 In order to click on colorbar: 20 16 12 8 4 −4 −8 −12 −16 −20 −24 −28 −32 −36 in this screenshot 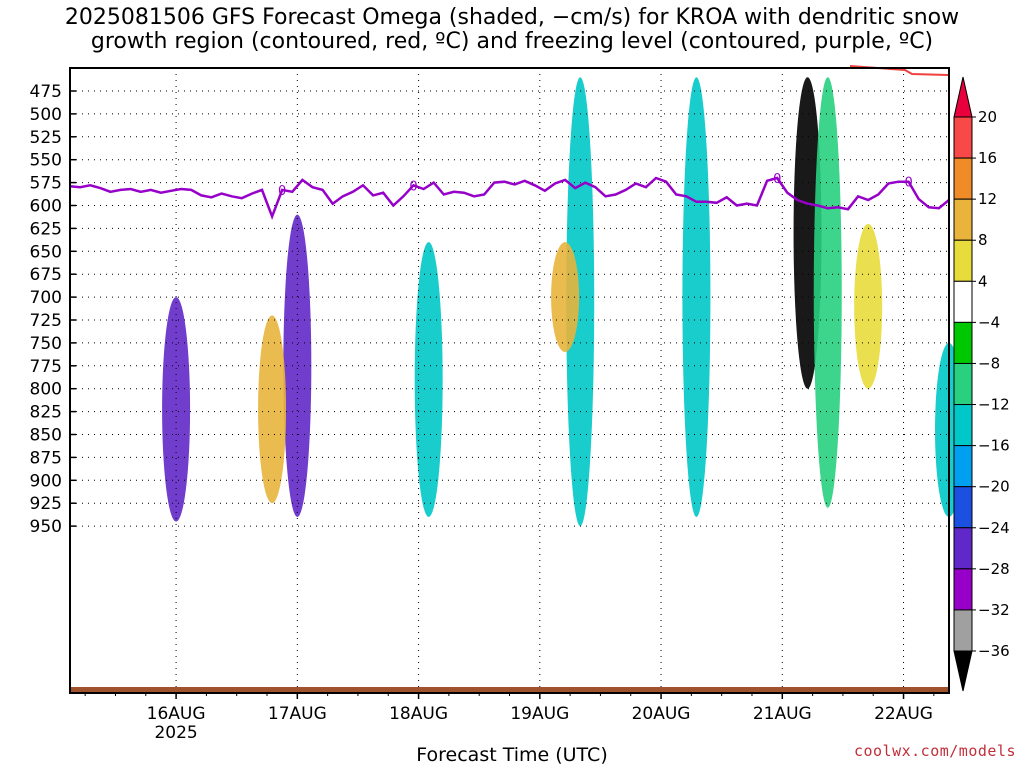, I will do `click(981, 384)`.